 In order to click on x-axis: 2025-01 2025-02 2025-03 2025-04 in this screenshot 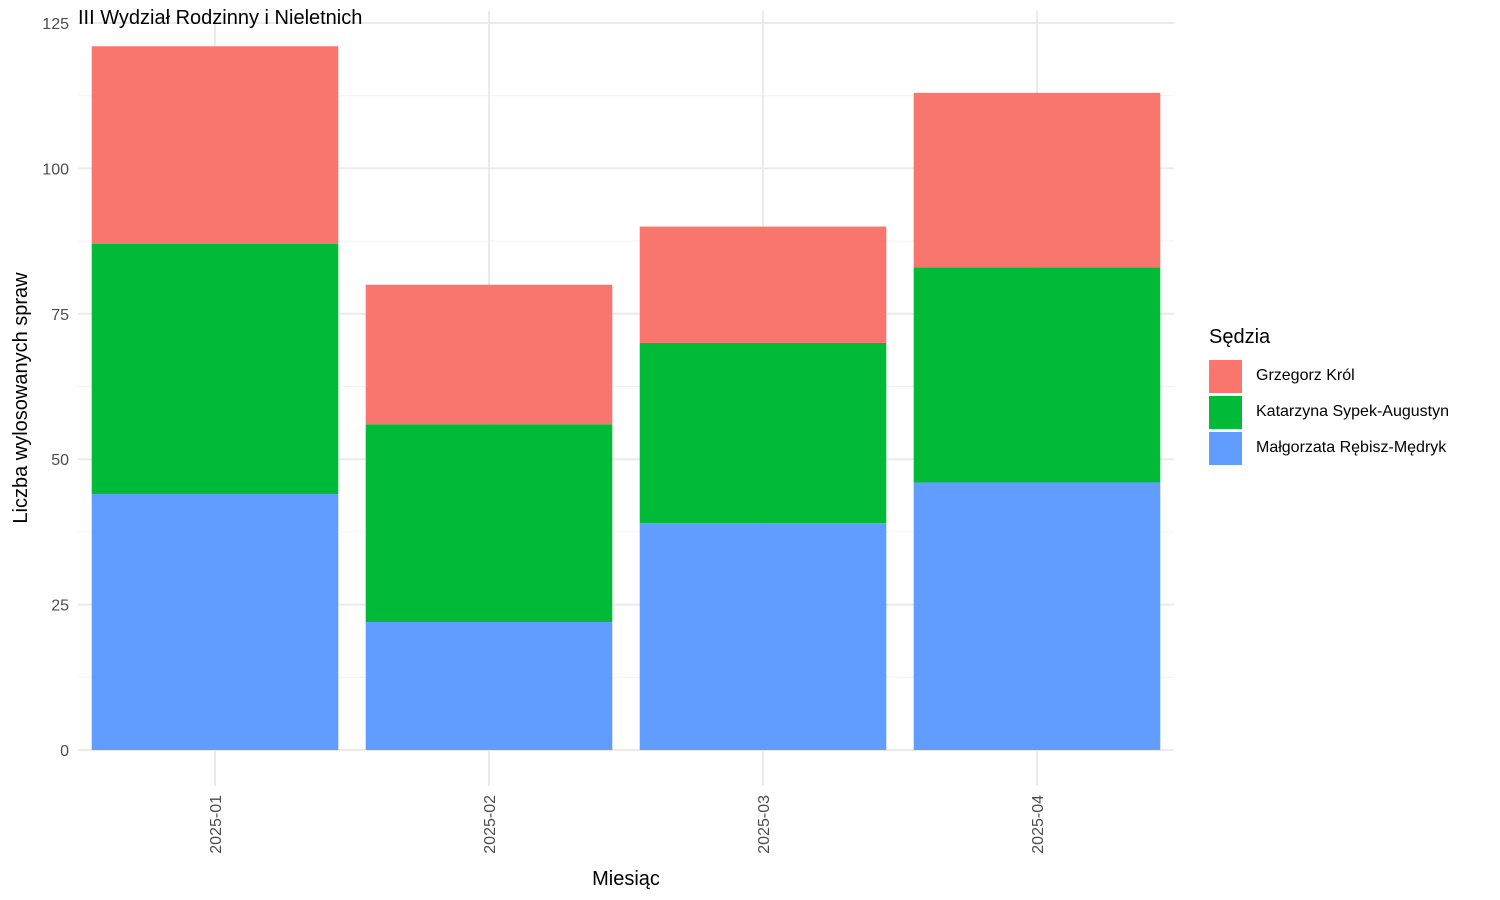, I will do `click(627, 824)`.